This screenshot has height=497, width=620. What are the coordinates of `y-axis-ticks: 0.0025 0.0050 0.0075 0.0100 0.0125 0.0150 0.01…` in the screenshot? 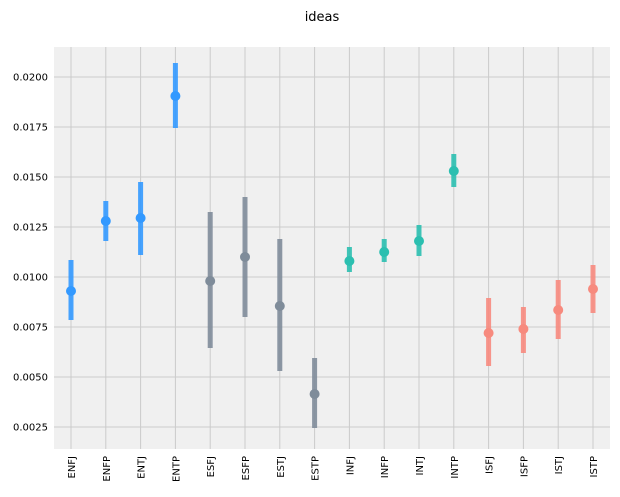 It's located at (30, 253).